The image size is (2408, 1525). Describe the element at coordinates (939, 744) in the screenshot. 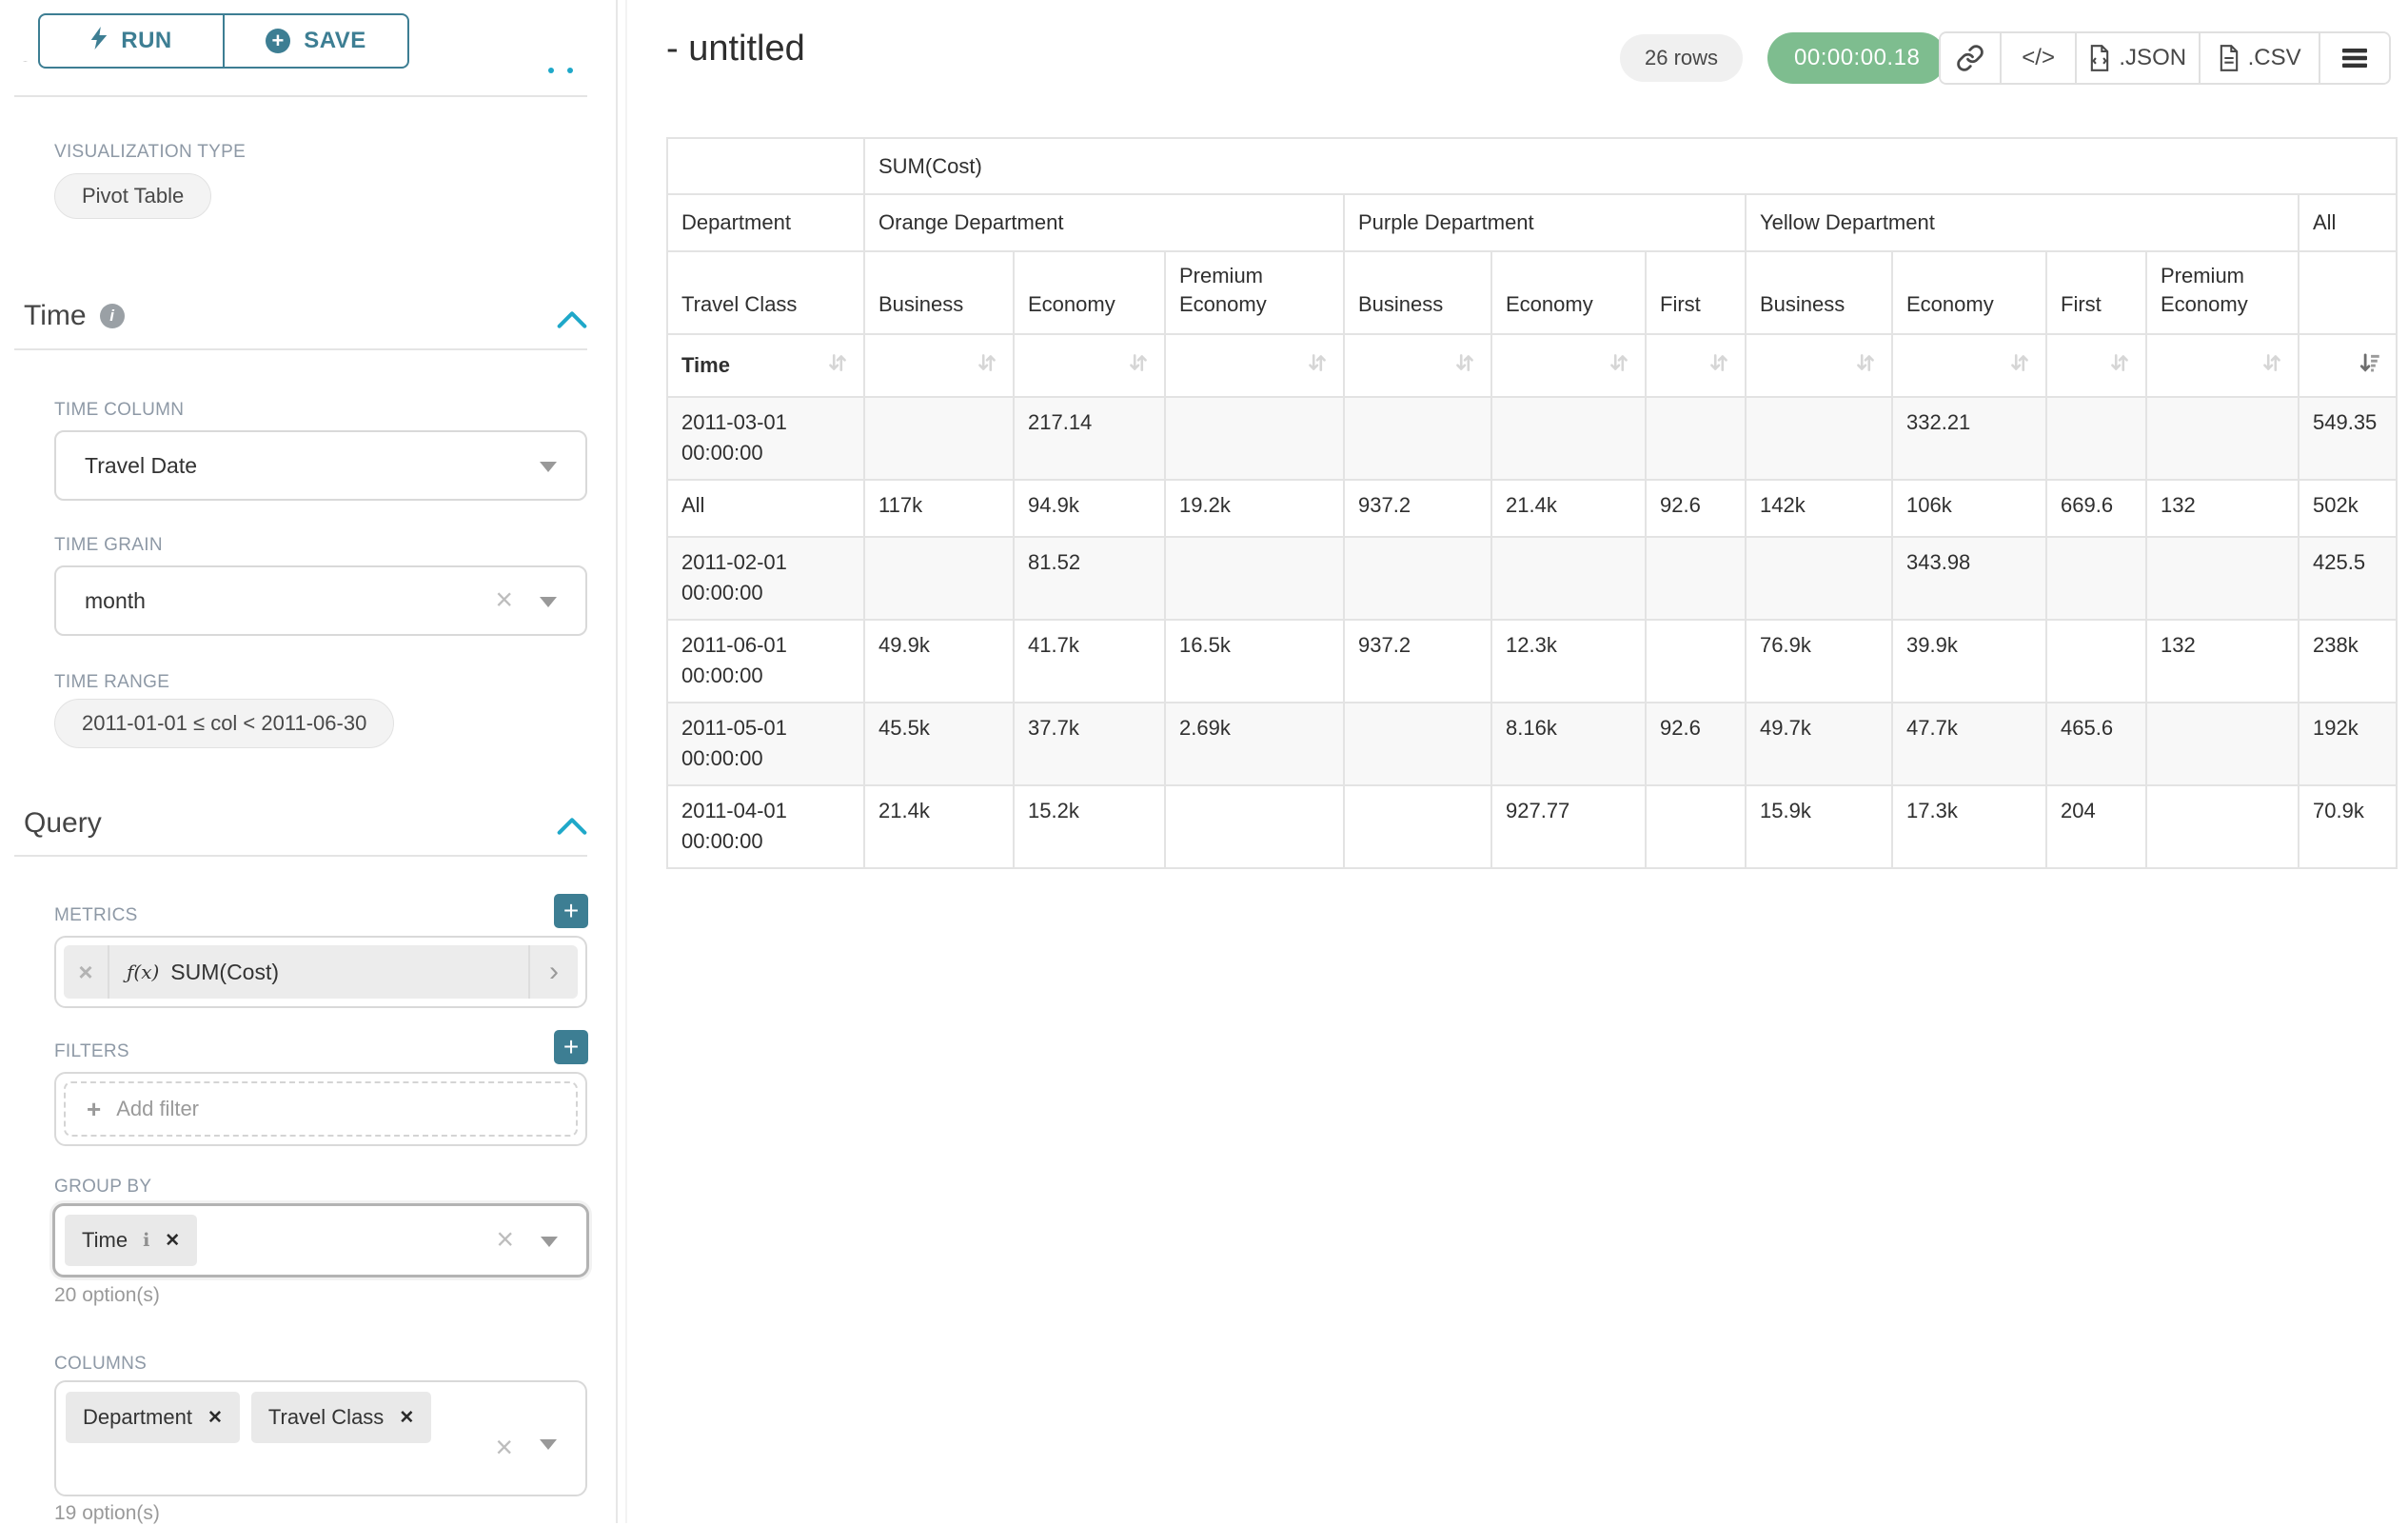

I see `pivot-value-cell: 45.5k` at that location.